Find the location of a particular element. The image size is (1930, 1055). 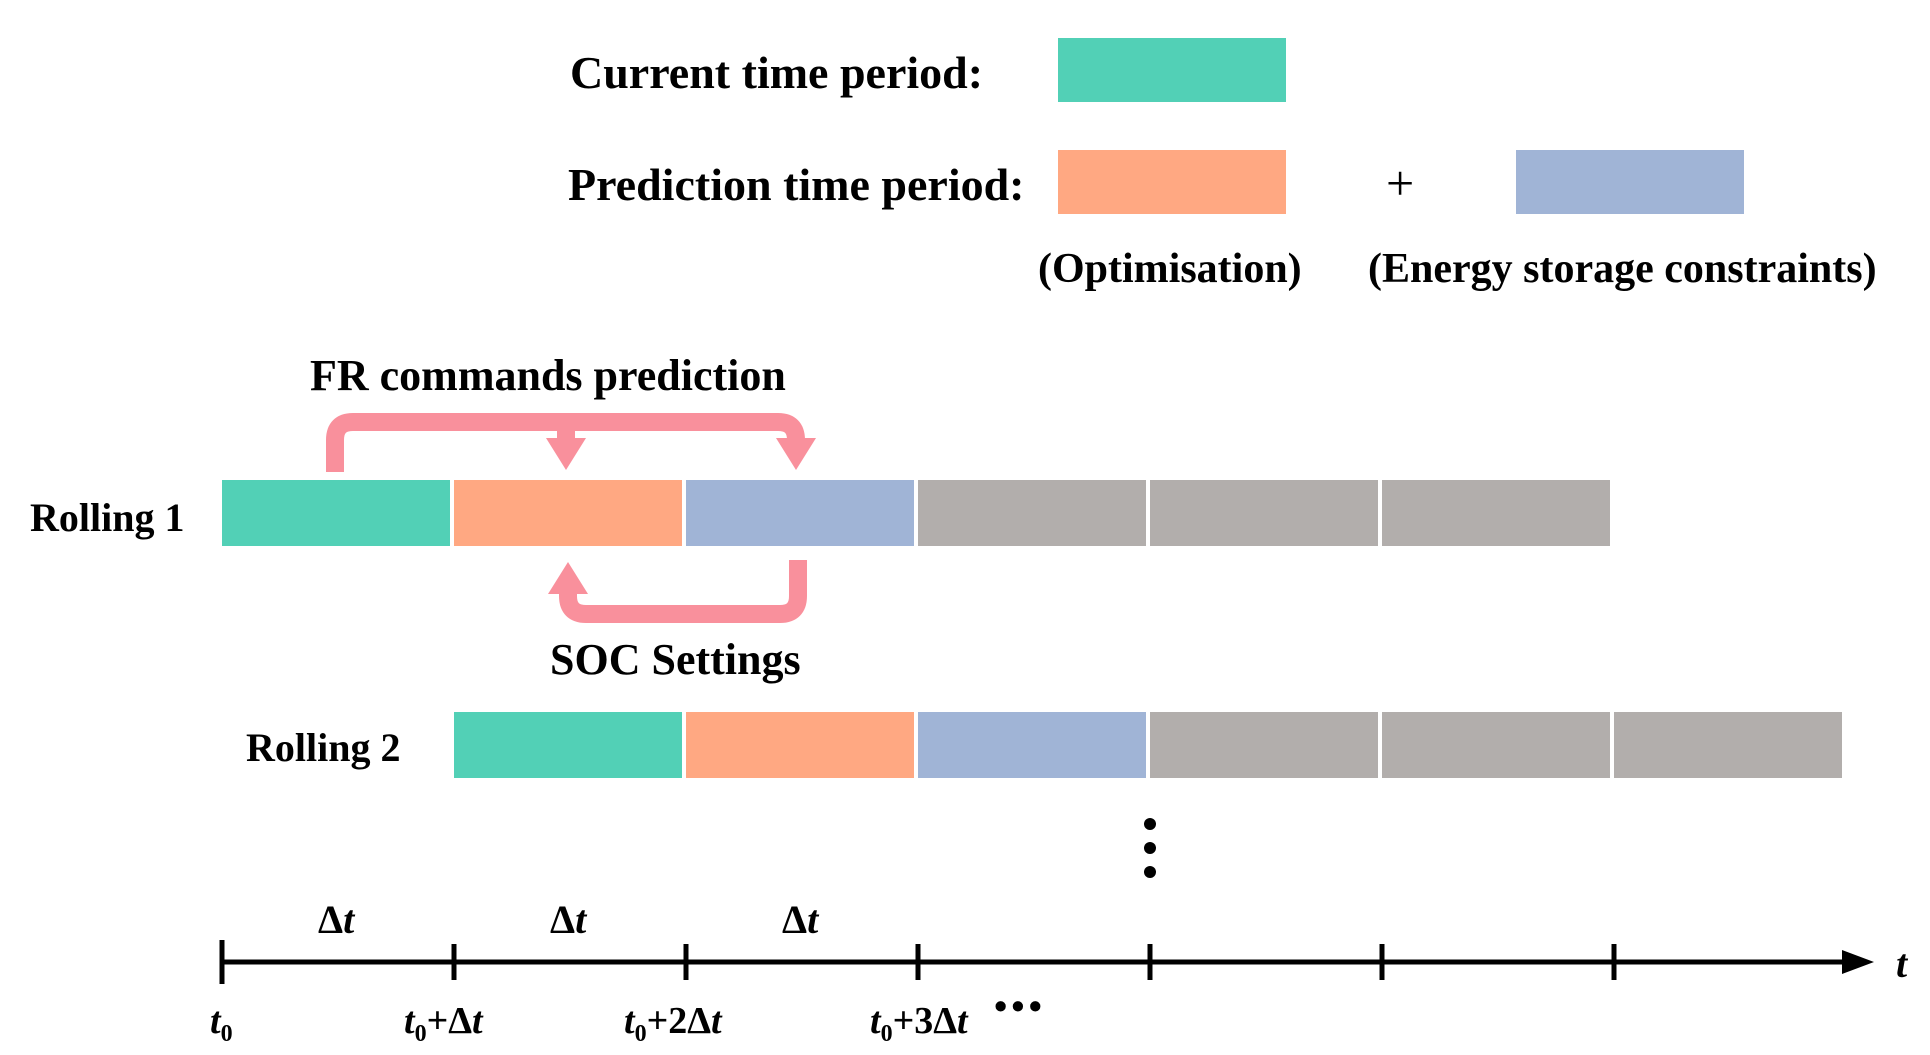

rolling-2-label: Rolling 2 is located at coordinates (323, 747).